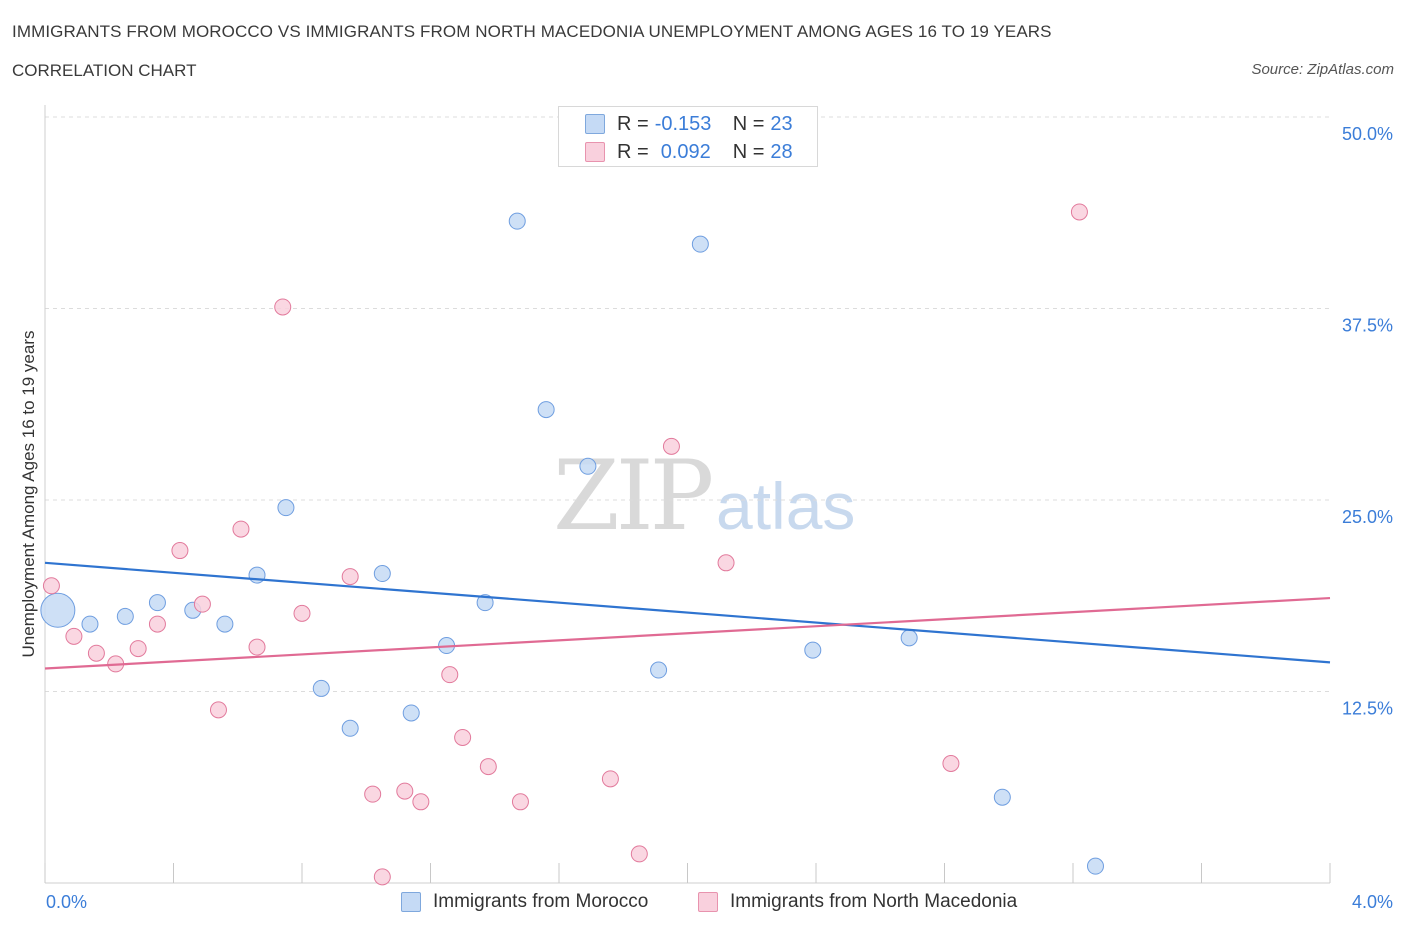 The height and width of the screenshot is (930, 1406). Describe the element at coordinates (411, 902) in the screenshot. I see `bottom-legend-swatch-morocco` at that location.